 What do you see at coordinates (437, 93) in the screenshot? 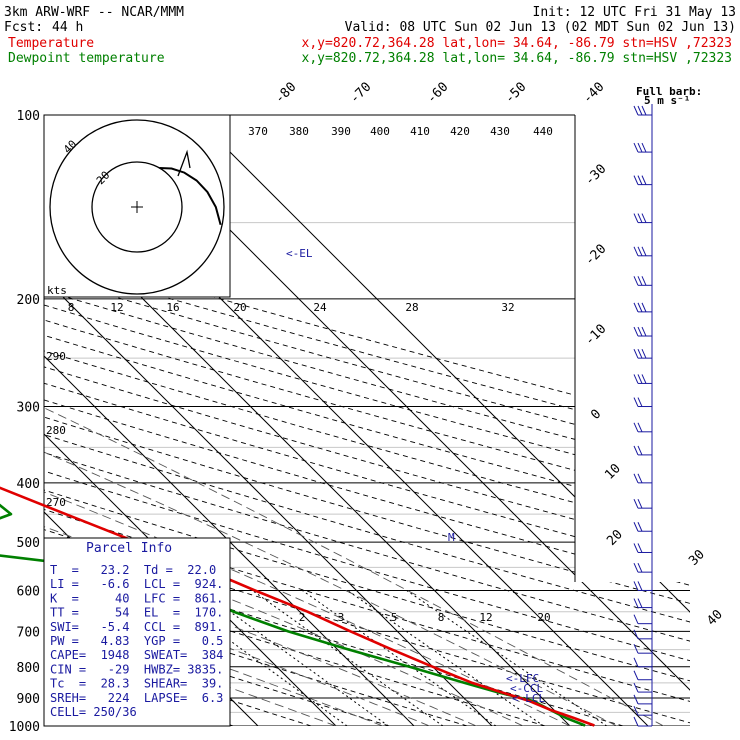
I see `isotherm-label: -60` at bounding box center [437, 93].